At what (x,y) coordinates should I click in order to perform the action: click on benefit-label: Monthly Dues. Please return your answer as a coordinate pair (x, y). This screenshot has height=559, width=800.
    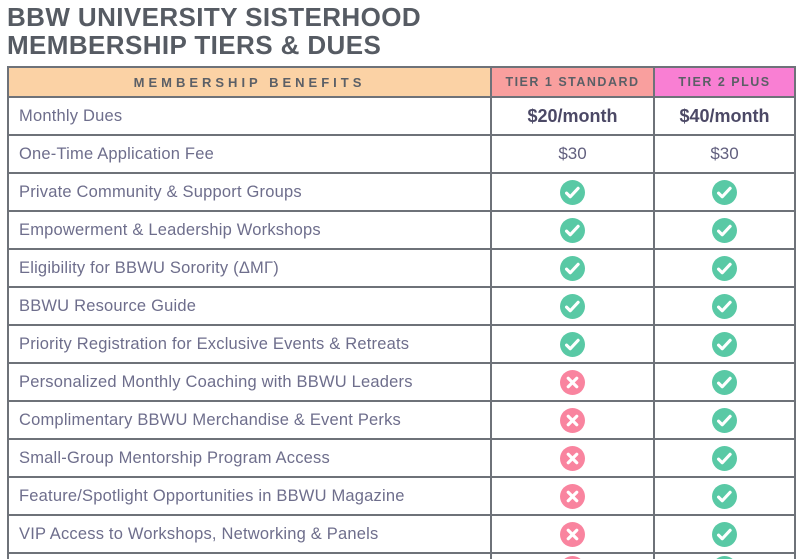
    Looking at the image, I should click on (249, 116).